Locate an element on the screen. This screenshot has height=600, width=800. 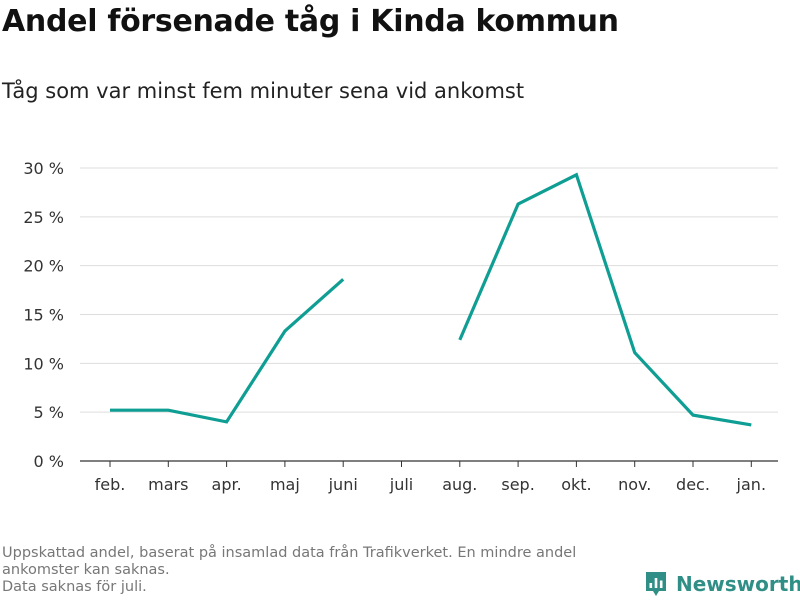
x-tick-label: apr. is located at coordinates (227, 484).